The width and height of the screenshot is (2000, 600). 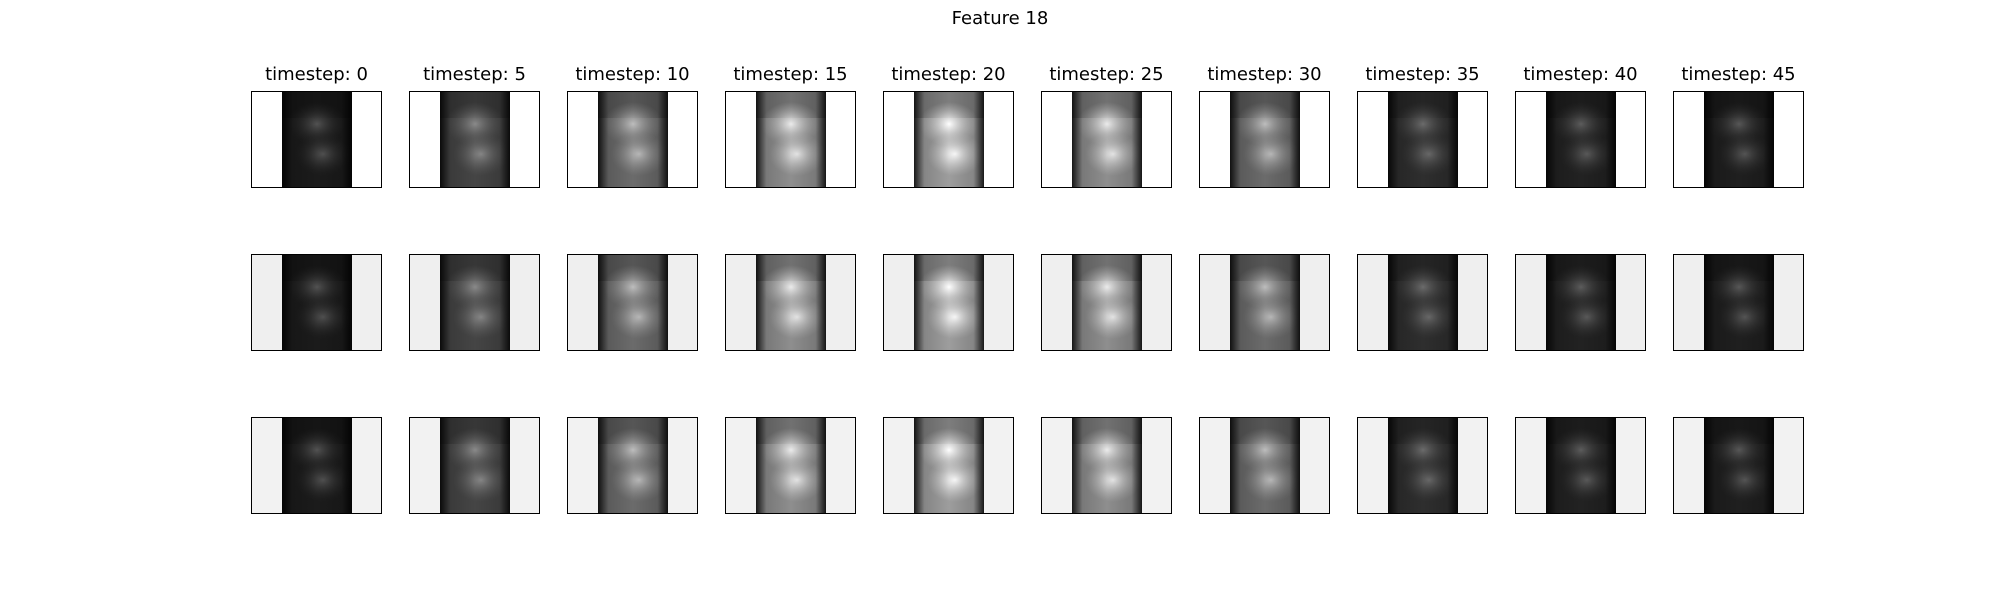 I want to click on column-title: timestep: 15, so click(x=790, y=74).